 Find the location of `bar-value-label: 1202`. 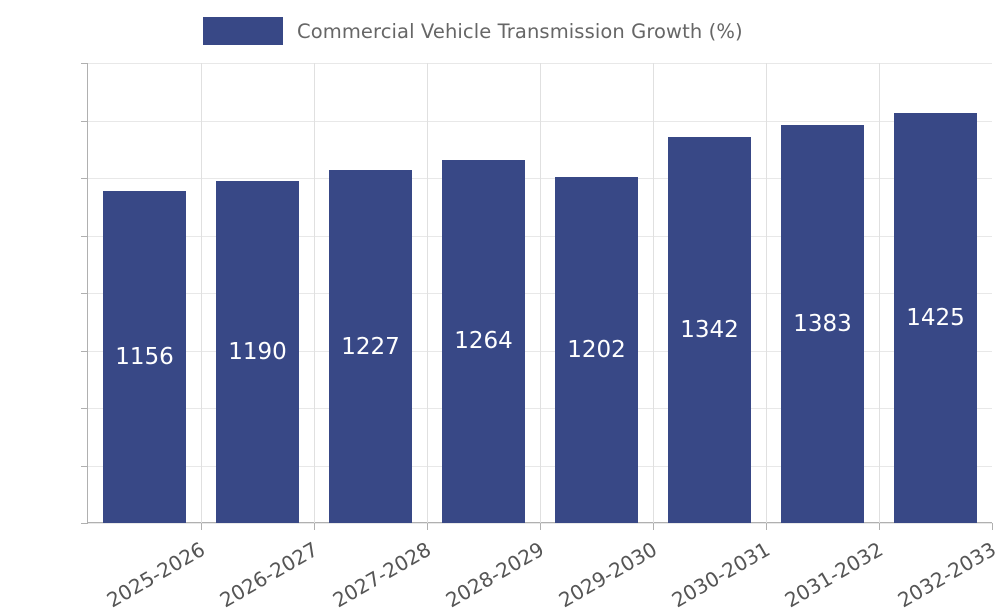

bar-value-label: 1202 is located at coordinates (596, 350).